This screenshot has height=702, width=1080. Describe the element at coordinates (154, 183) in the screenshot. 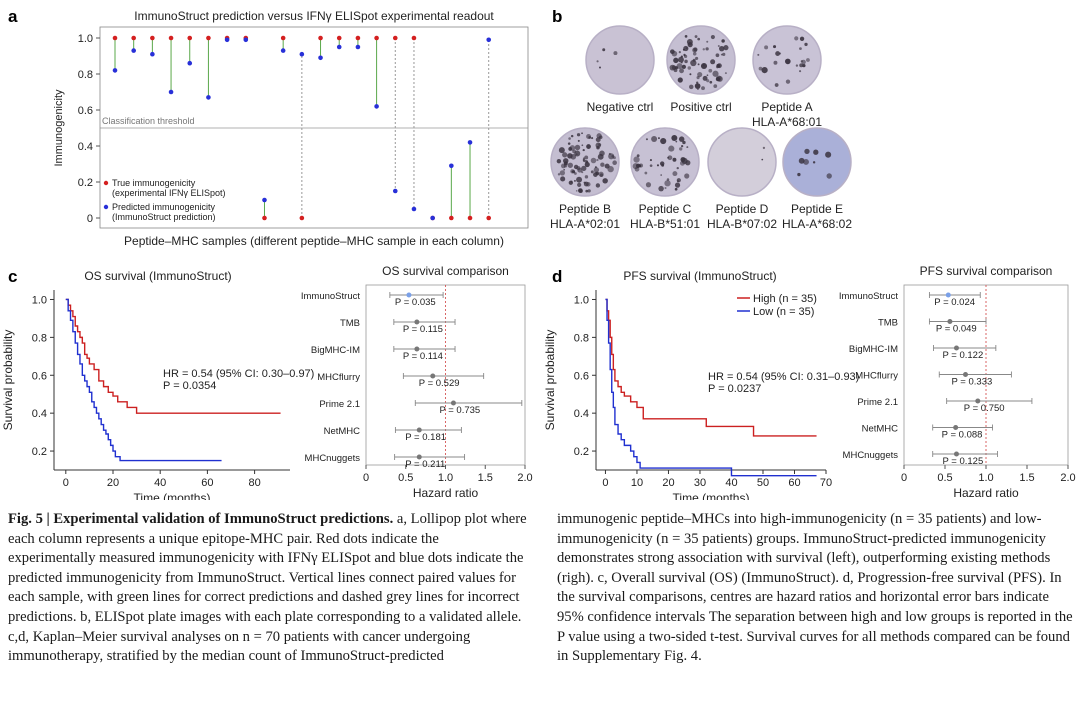

I see `legend-true-label: True immunogenicity` at that location.